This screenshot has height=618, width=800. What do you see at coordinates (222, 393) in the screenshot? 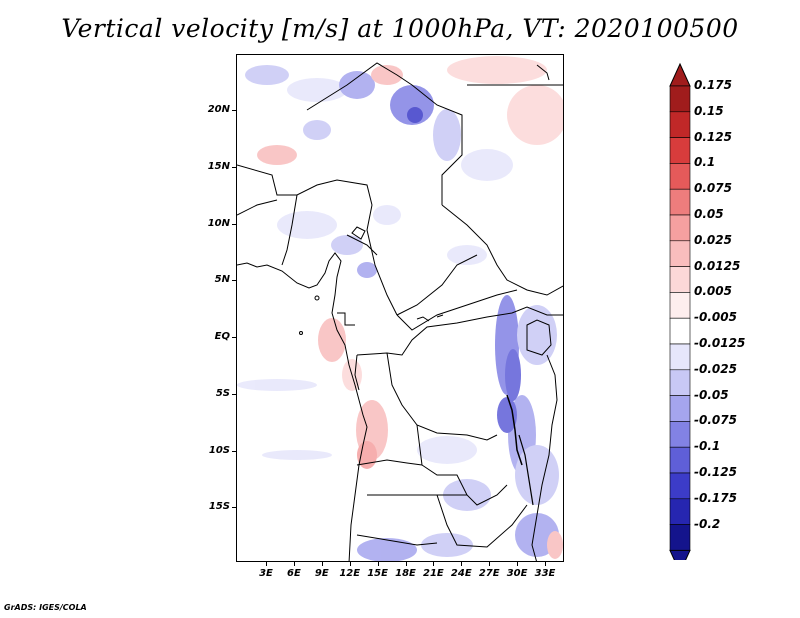
I see `lat-tick-label: 5S` at bounding box center [222, 393].